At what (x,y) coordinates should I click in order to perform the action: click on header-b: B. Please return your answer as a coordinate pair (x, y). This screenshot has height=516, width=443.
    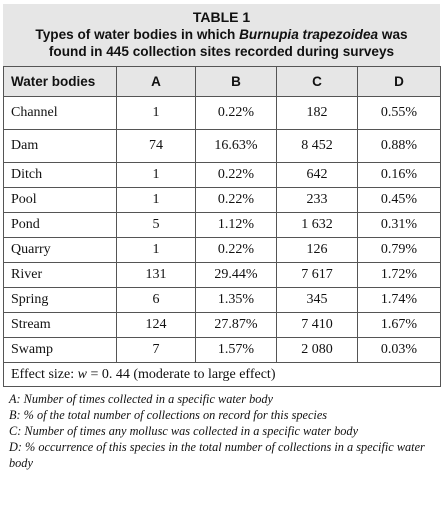
    Looking at the image, I should click on (236, 81).